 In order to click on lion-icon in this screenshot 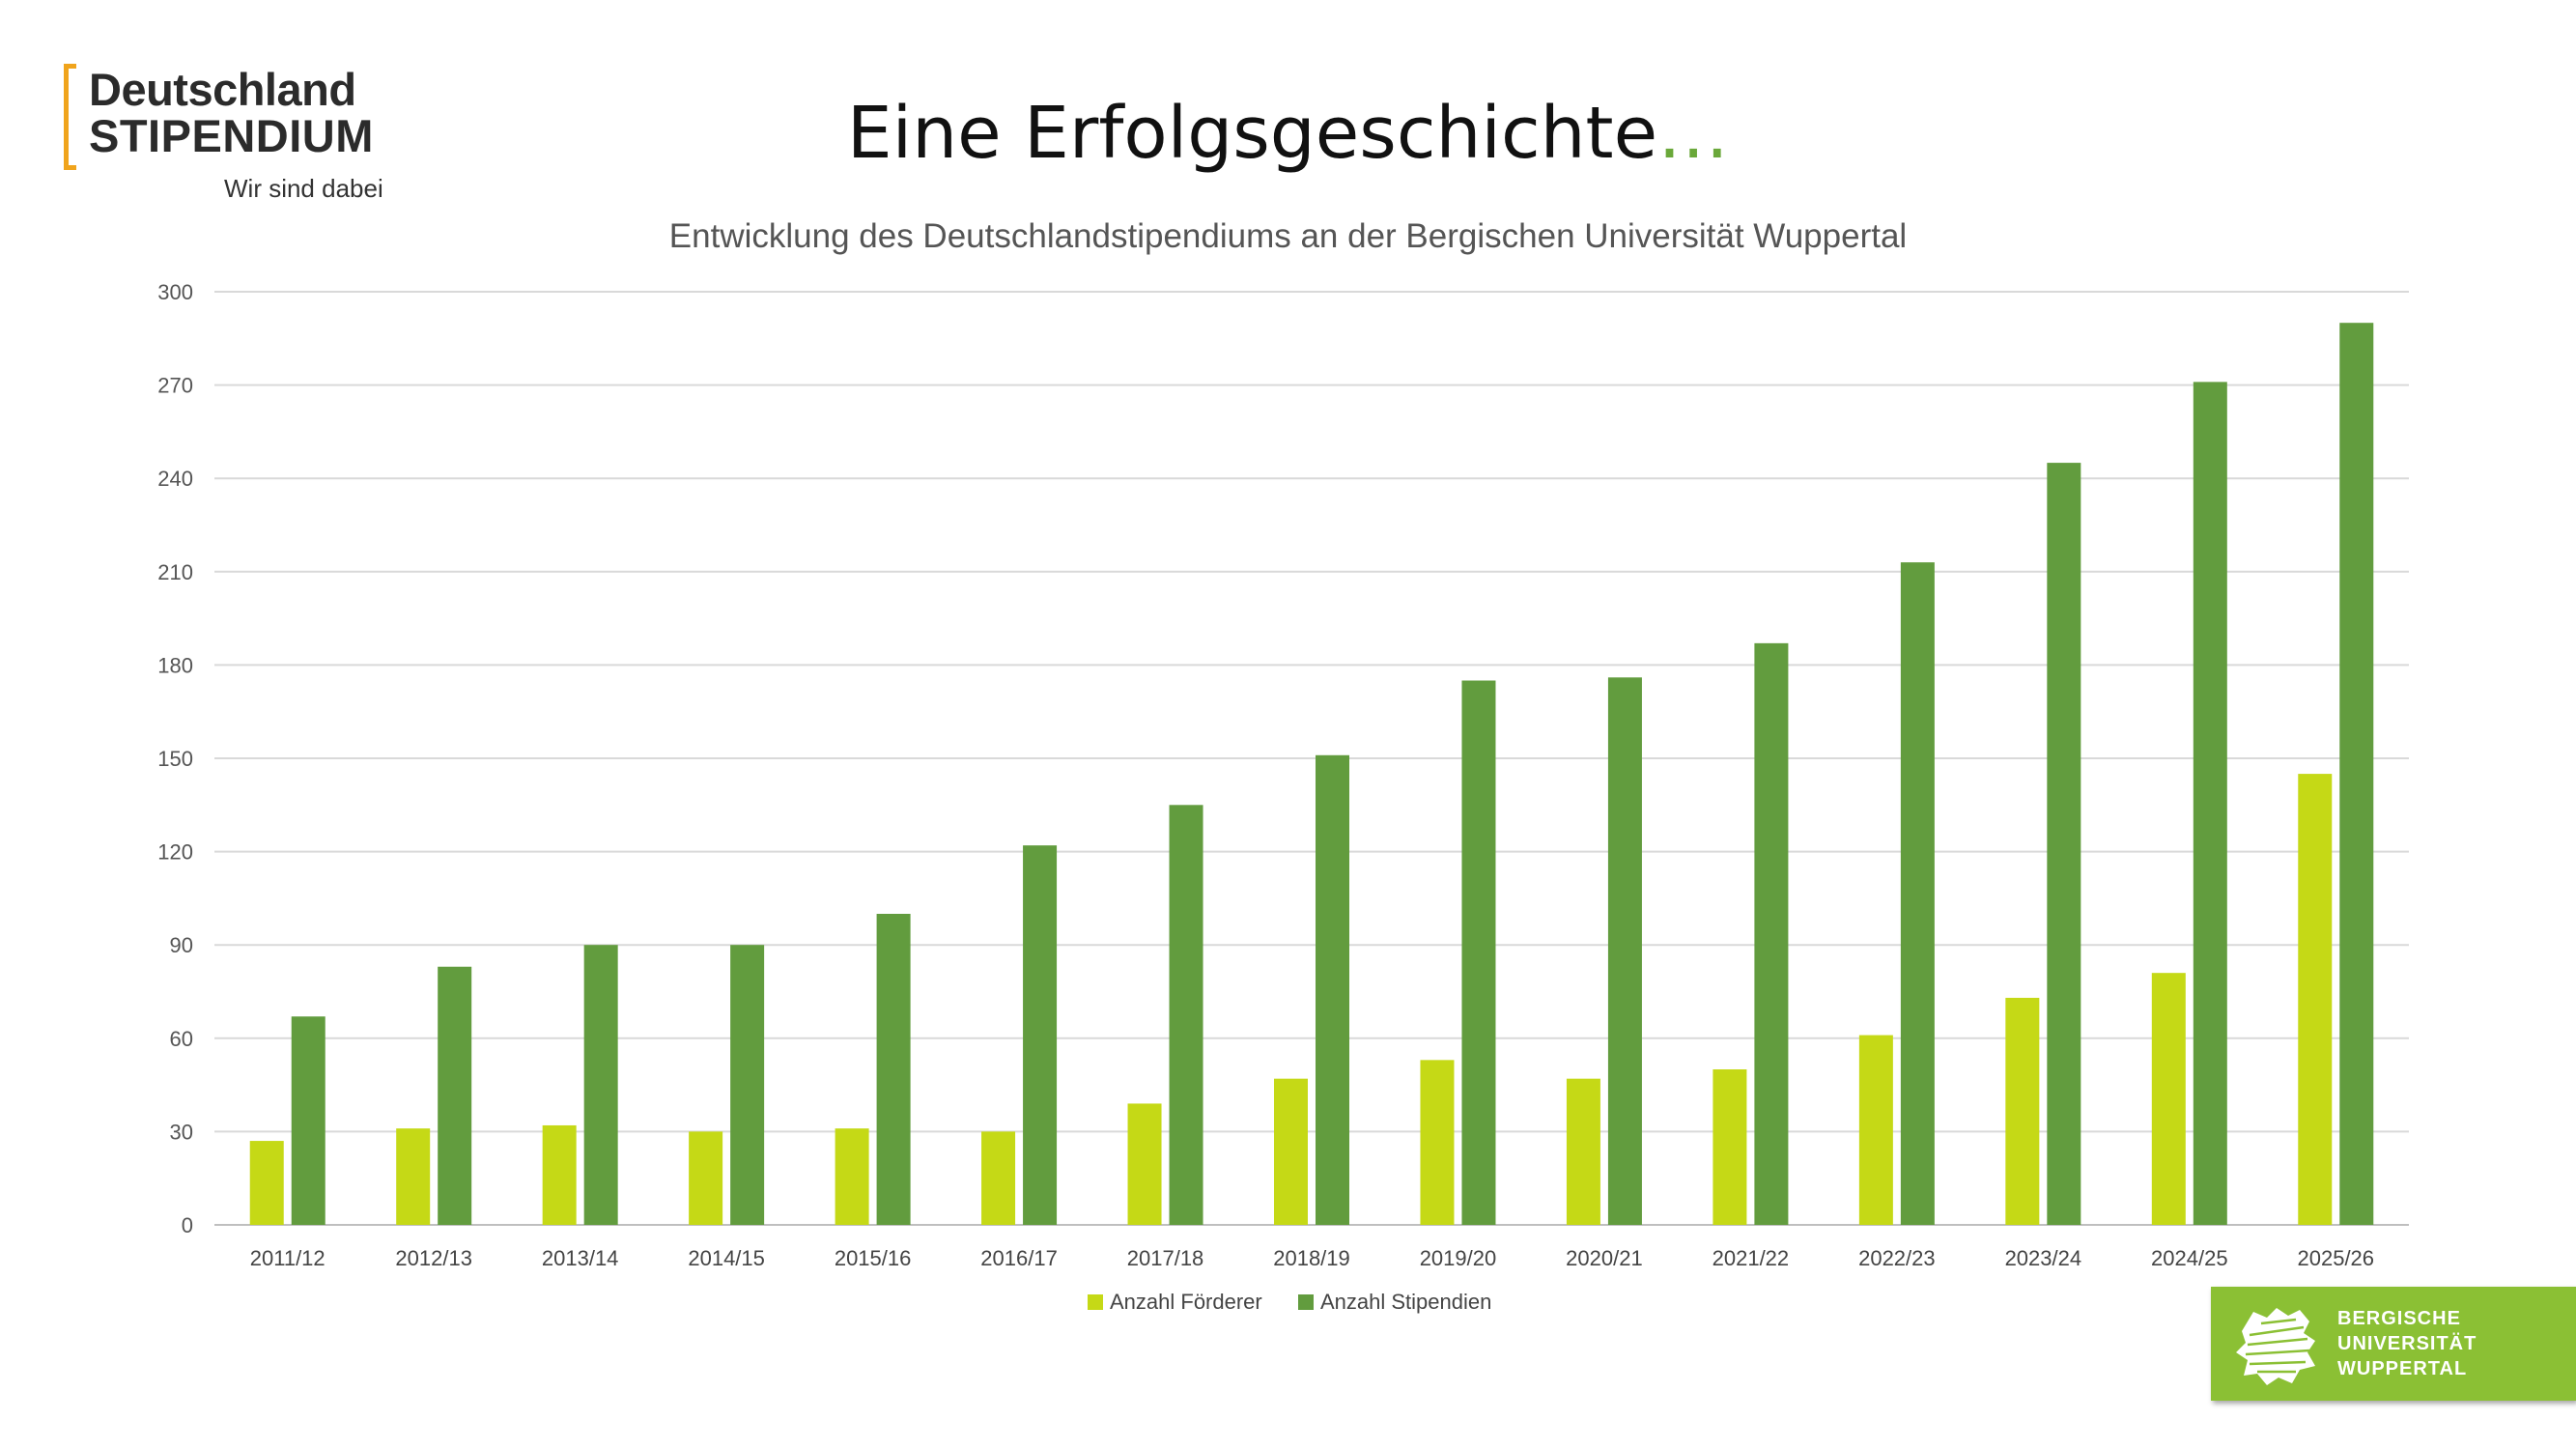, I will do `click(2275, 1346)`.